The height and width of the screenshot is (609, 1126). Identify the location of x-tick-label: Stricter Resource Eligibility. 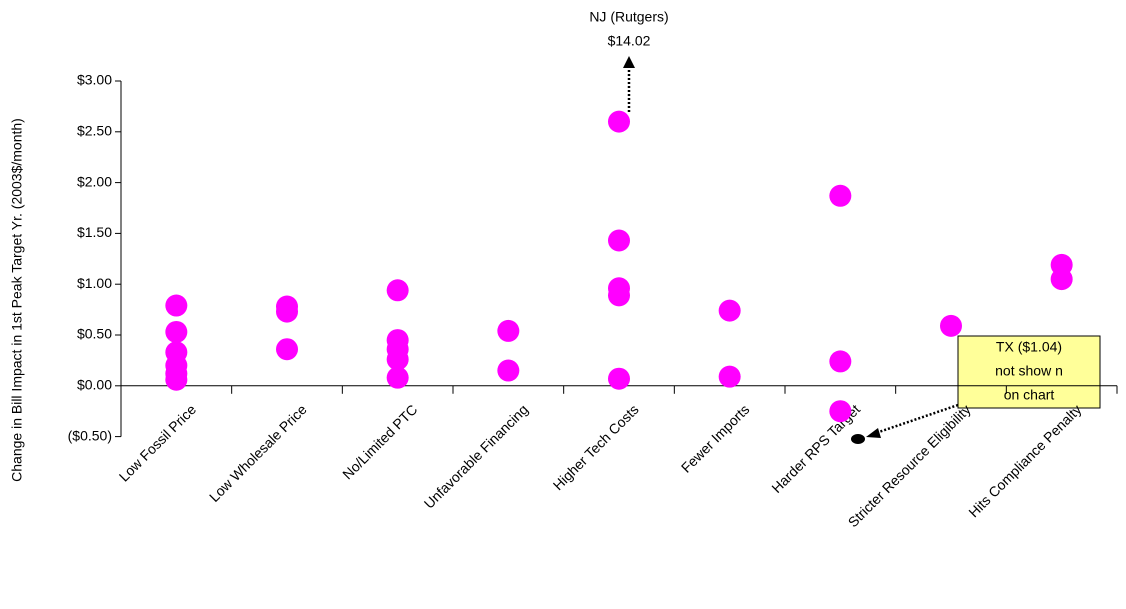
(909, 465).